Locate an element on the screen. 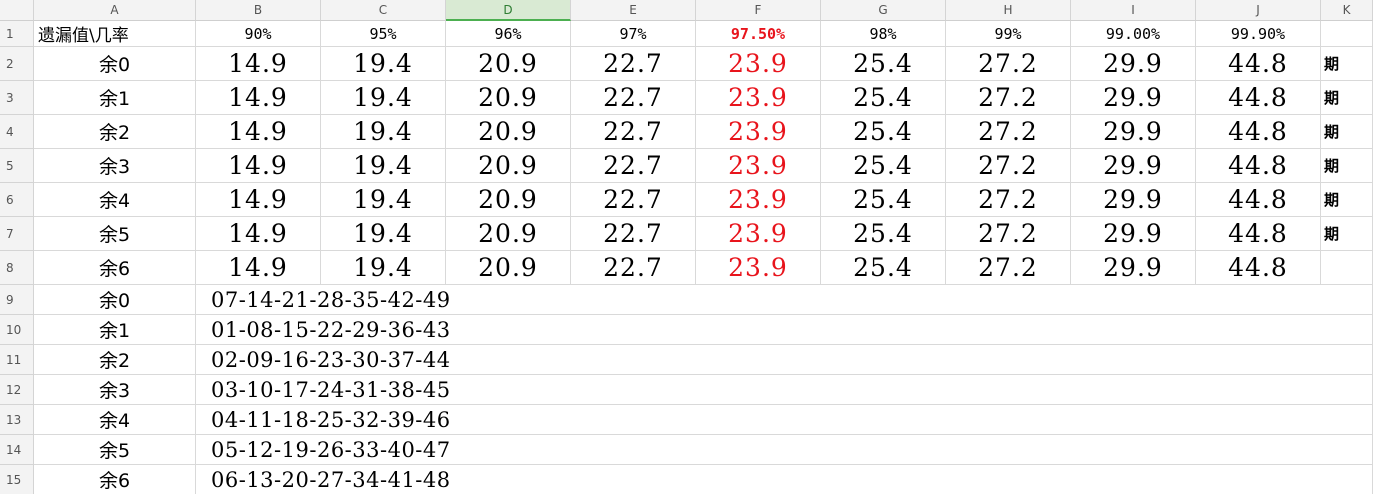  cell-a1-title: 遗漏值\几率 is located at coordinates (115, 34).